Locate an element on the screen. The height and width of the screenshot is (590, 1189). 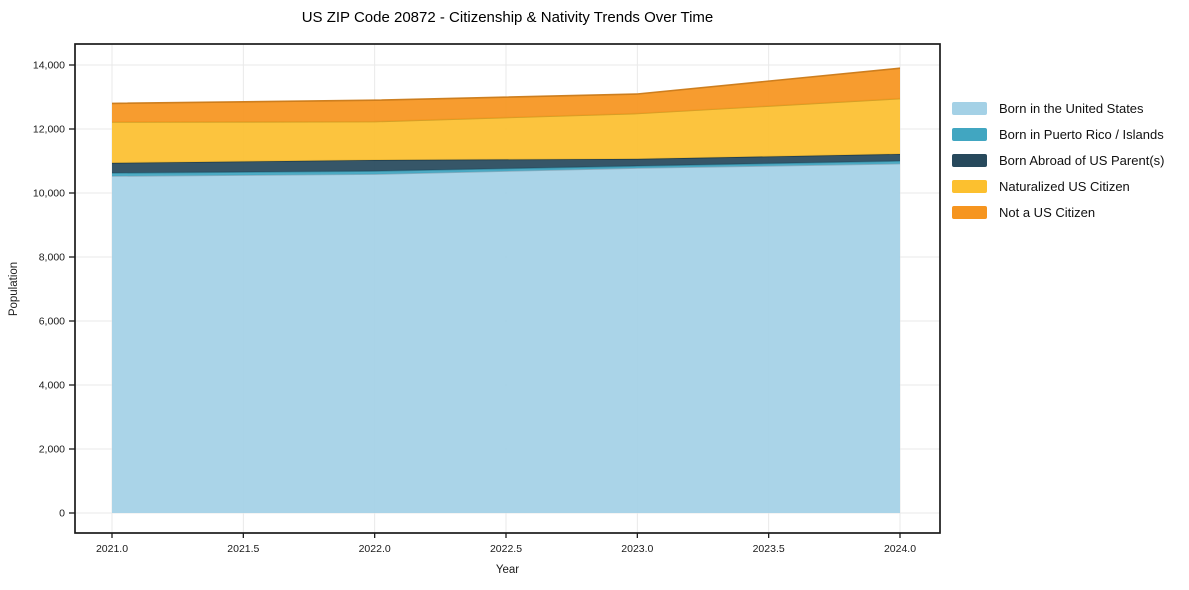
y-tick-label: 10,000 is located at coordinates (49, 194).